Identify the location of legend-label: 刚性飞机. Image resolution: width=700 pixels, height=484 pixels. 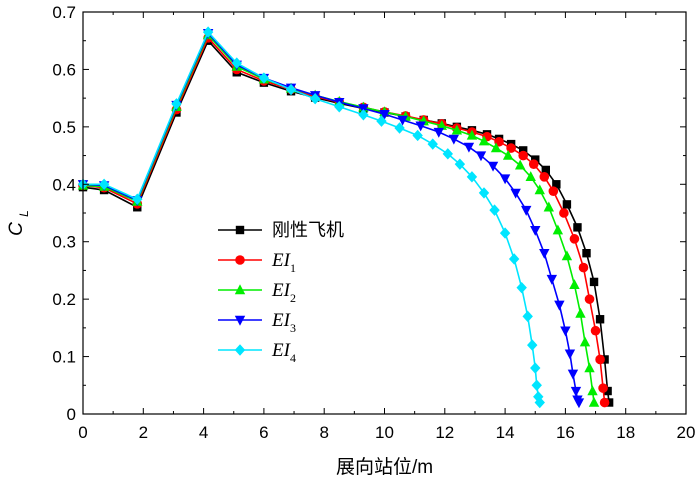
(308, 230).